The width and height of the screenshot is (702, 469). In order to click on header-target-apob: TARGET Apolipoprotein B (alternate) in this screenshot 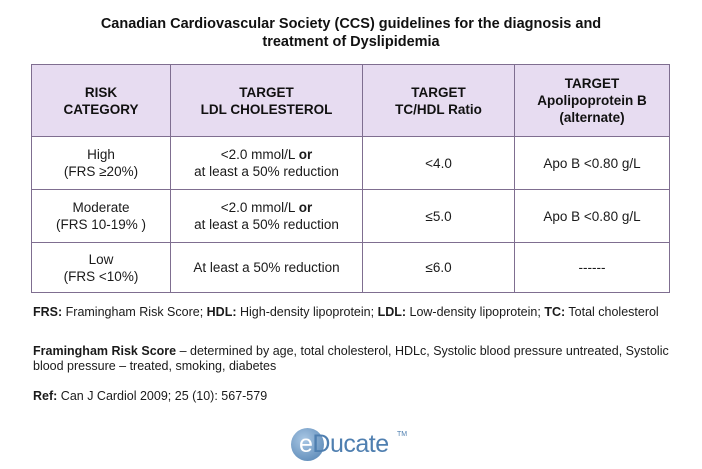, I will do `click(592, 100)`.